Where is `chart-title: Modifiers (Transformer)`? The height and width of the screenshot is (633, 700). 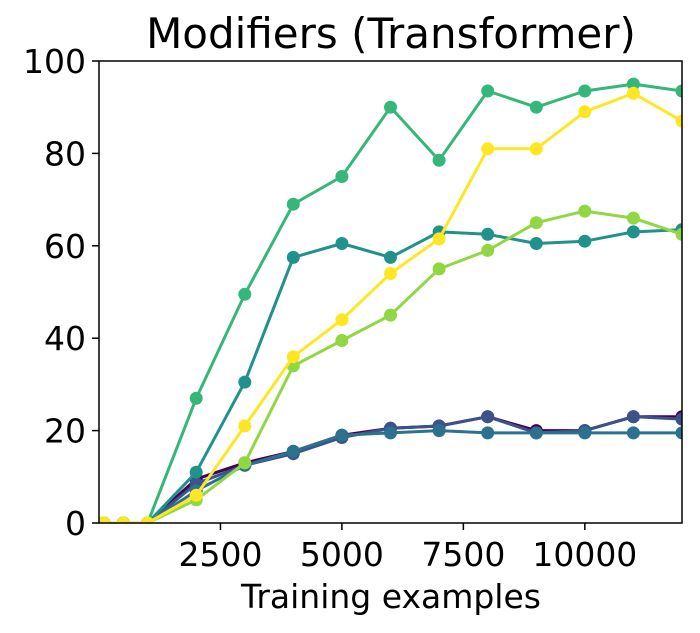
chart-title: Modifiers (Transformer) is located at coordinates (391, 33).